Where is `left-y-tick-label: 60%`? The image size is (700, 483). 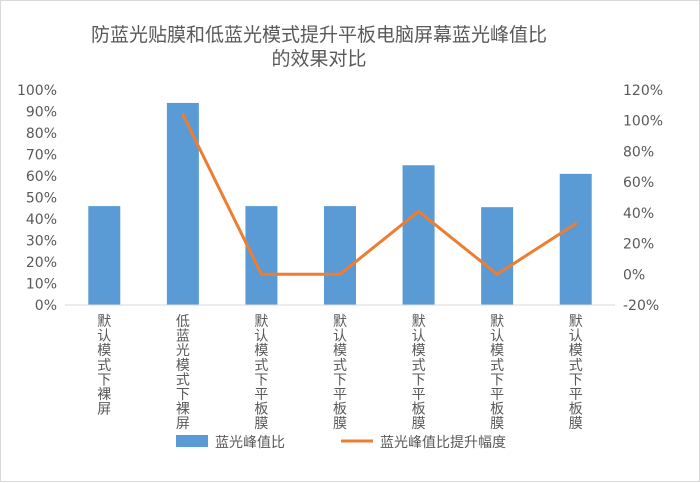 left-y-tick-label: 60% is located at coordinates (41, 177).